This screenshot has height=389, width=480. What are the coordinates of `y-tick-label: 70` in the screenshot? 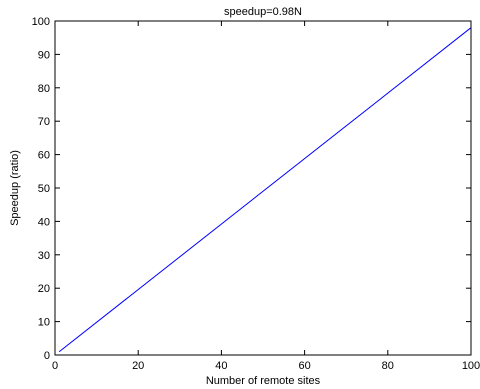 It's located at (44, 122).